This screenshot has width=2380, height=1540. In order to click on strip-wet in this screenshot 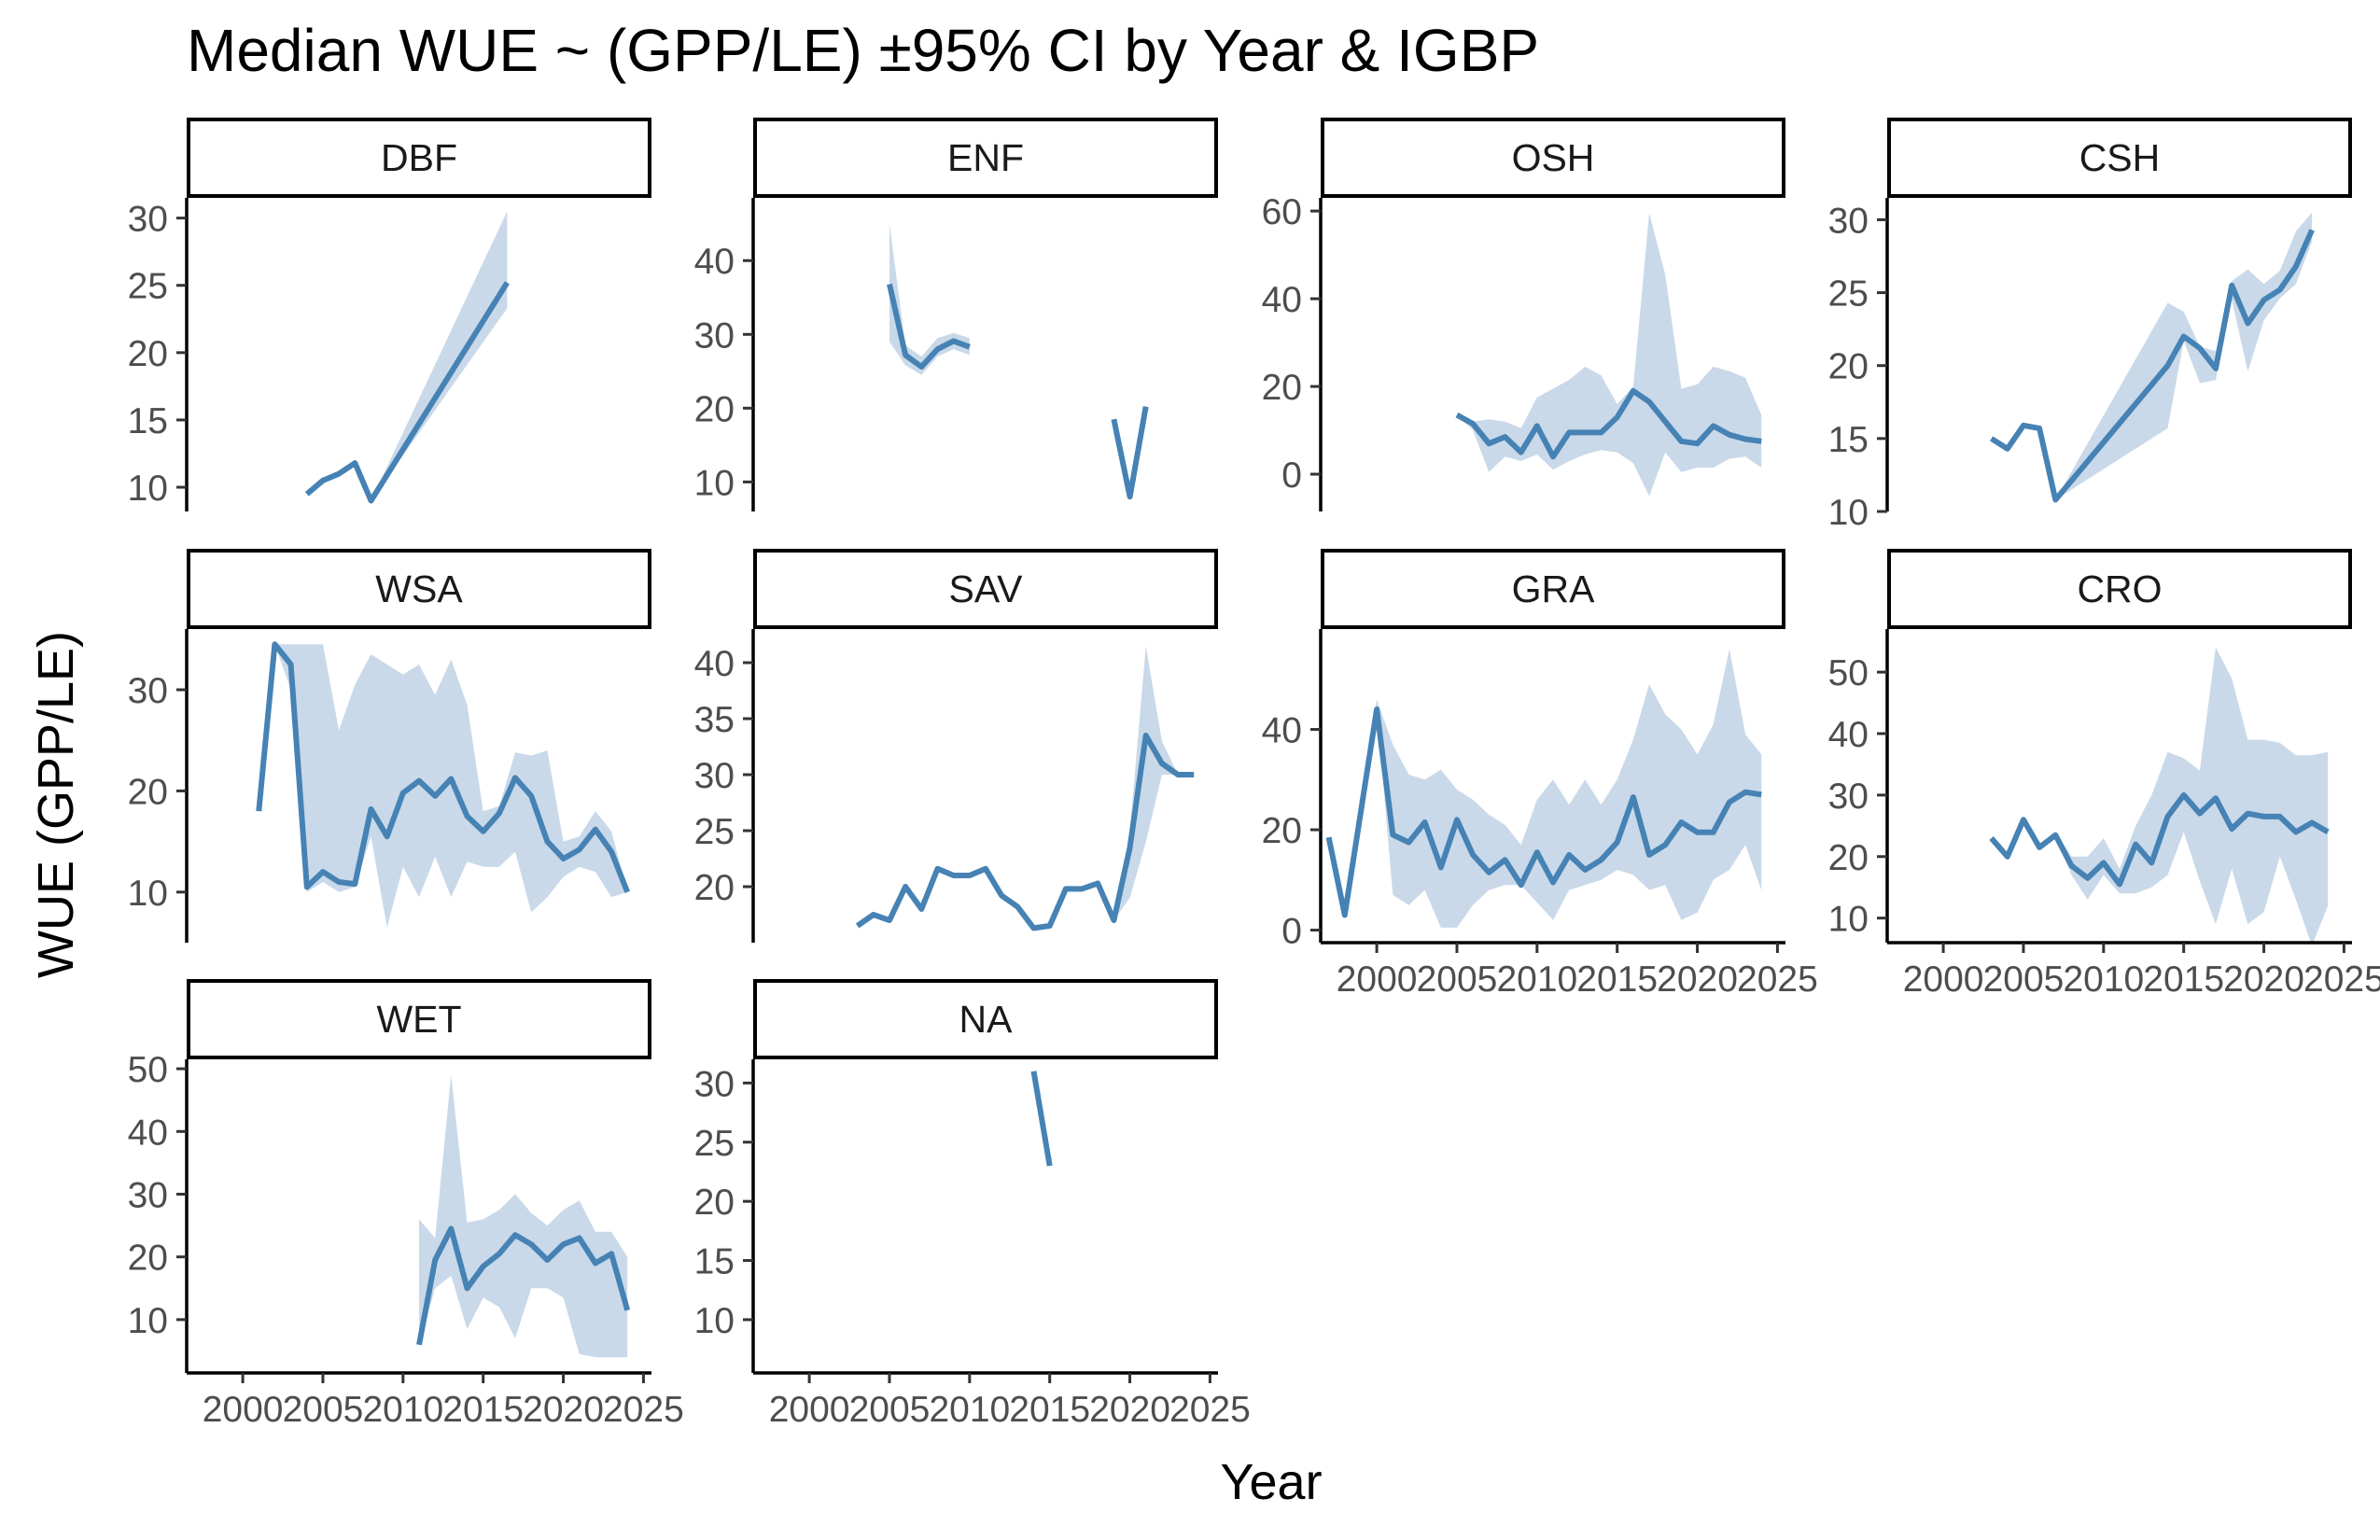, I will do `click(419, 1019)`.